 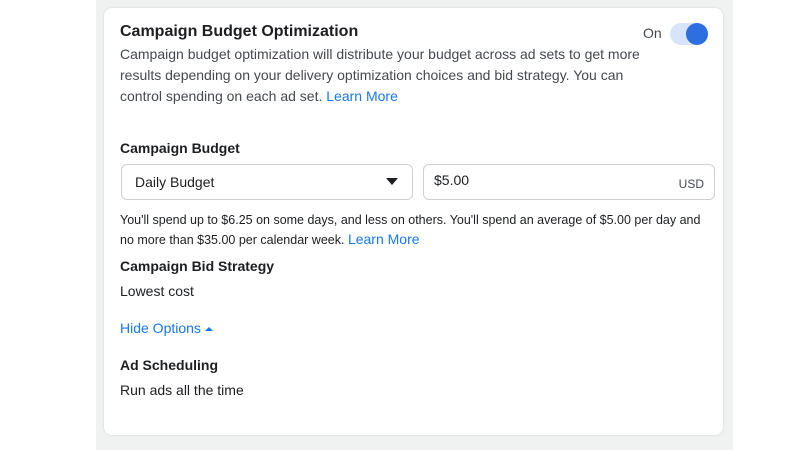 I want to click on ad-scheduling-label: Ad Scheduling, so click(x=169, y=365).